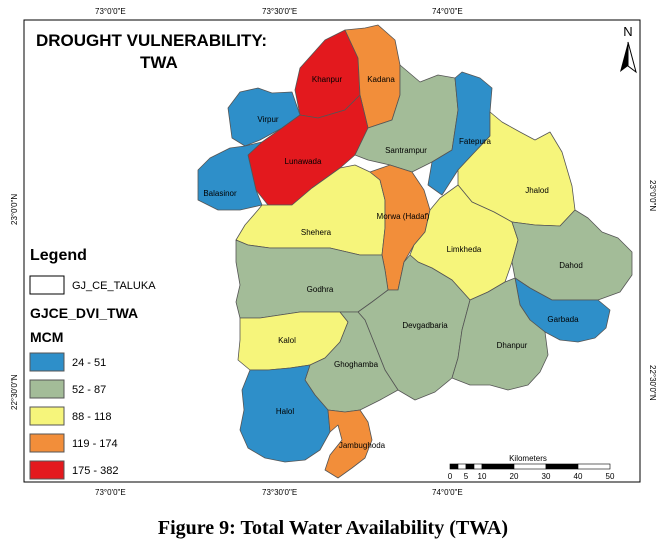 The width and height of the screenshot is (666, 557). I want to click on legend-boundary-swatch, so click(47, 285).